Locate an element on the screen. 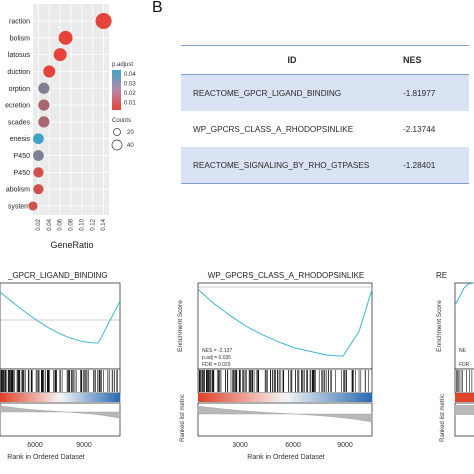 The width and height of the screenshot is (474, 474). gsea-right-title: RE is located at coordinates (441, 275).